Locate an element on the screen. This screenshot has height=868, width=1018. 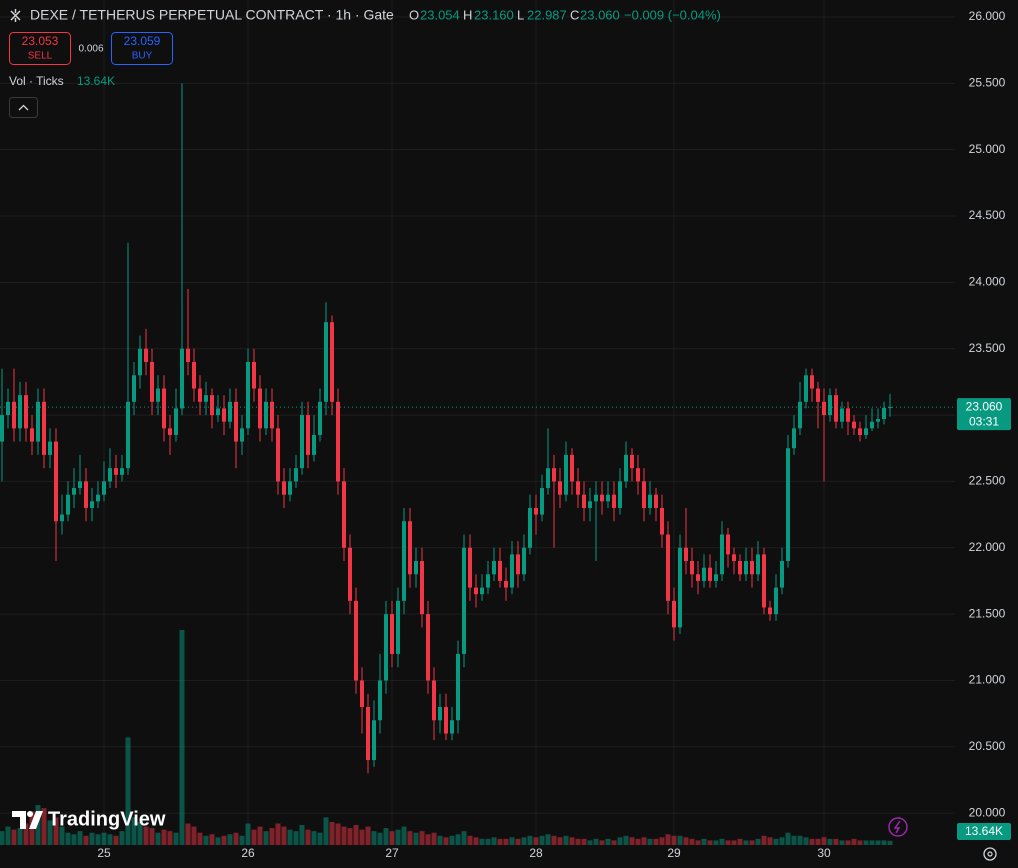
volume-legend: Vol · Ticks is located at coordinates (36, 81).